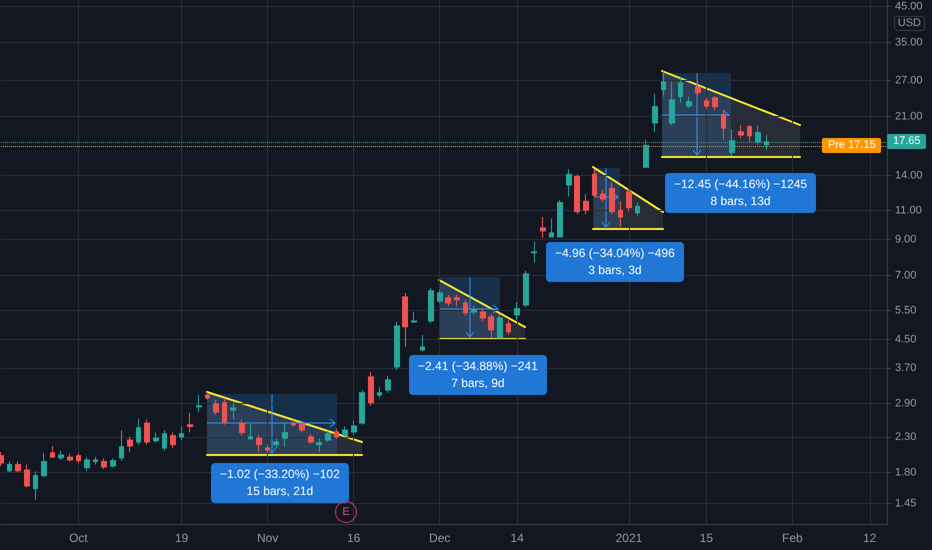  Describe the element at coordinates (909, 42) in the screenshot. I see `y-tick-label: 35.00` at that location.